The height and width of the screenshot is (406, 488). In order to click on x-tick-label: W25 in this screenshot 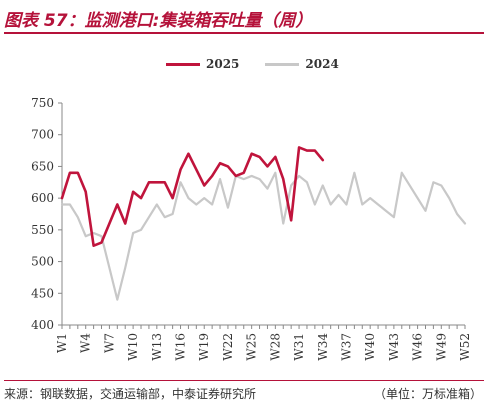, I will do `click(252, 347)`.